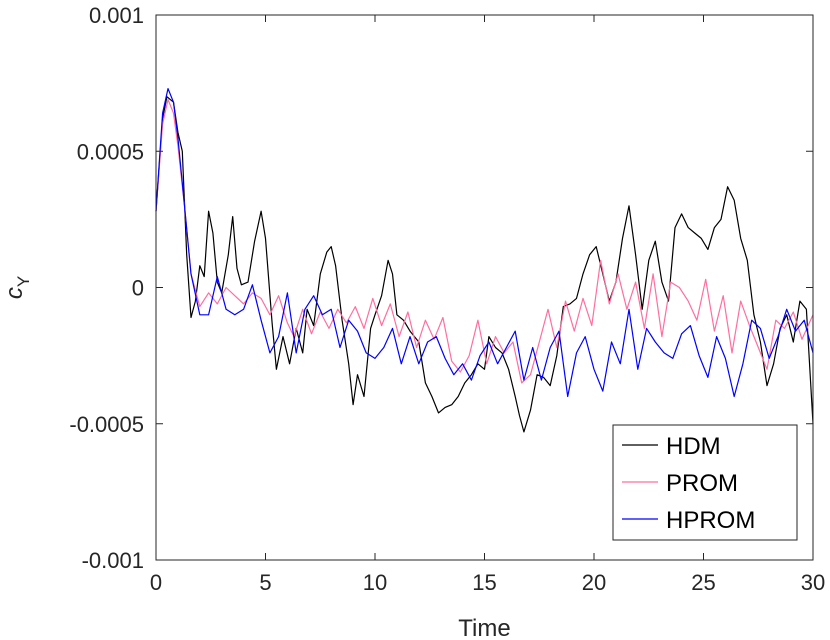 The height and width of the screenshot is (640, 830). Describe the element at coordinates (14, 293) in the screenshot. I see `y-axis-title-main: c` at that location.